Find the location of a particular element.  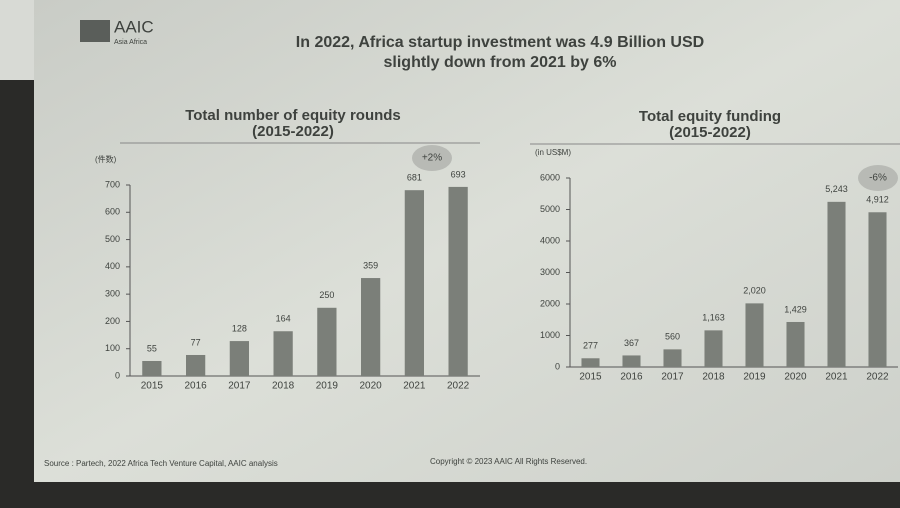

value-label: 55 is located at coordinates (152, 348).